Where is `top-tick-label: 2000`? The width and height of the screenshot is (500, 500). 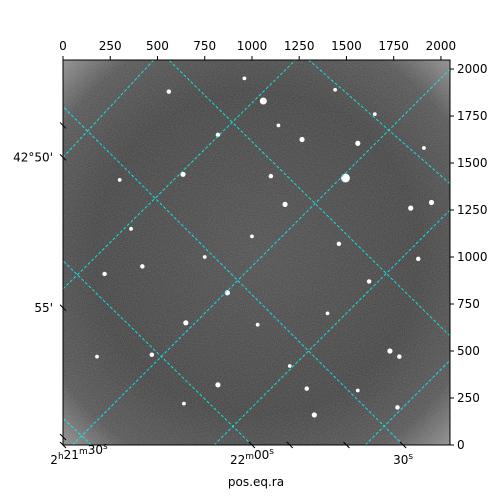
top-tick-label: 2000 is located at coordinates (441, 46).